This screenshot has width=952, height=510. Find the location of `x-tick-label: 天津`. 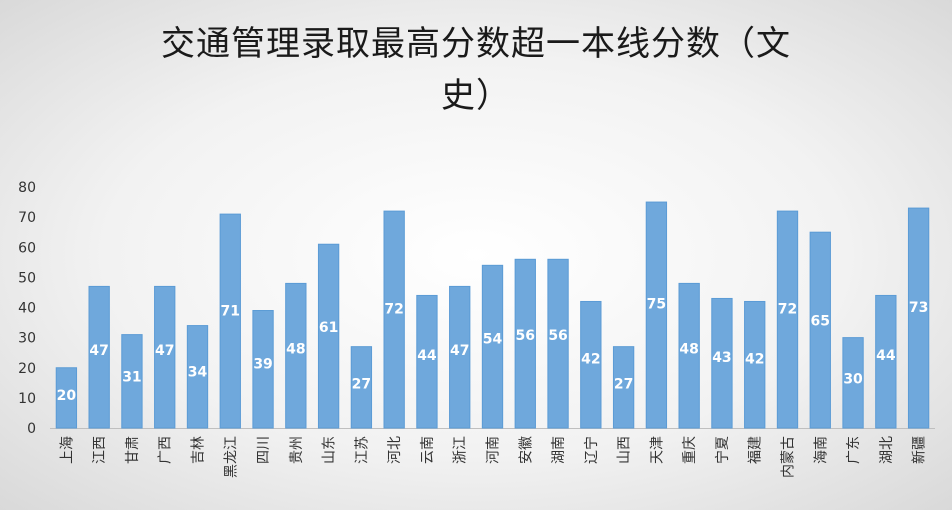

x-tick-label: 天津 is located at coordinates (657, 450).